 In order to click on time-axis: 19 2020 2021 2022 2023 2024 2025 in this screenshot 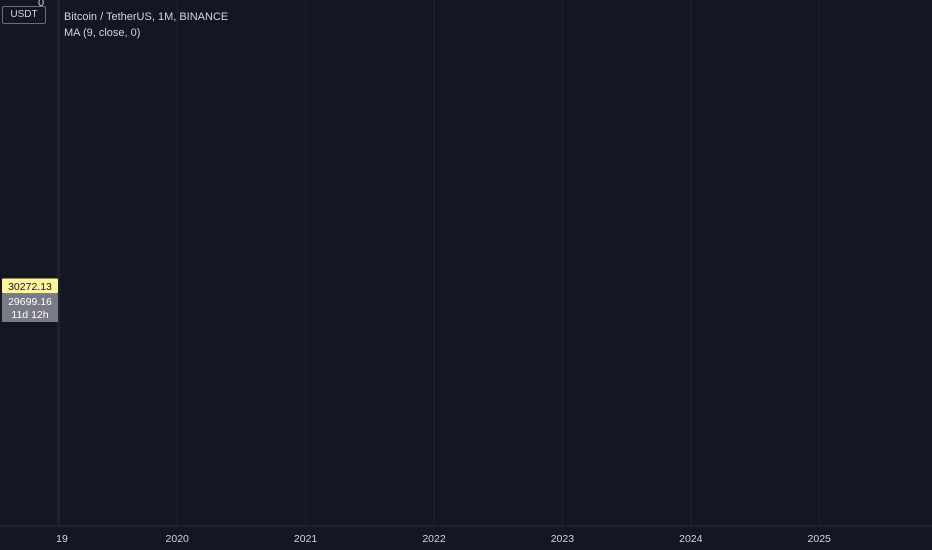, I will do `click(466, 535)`.